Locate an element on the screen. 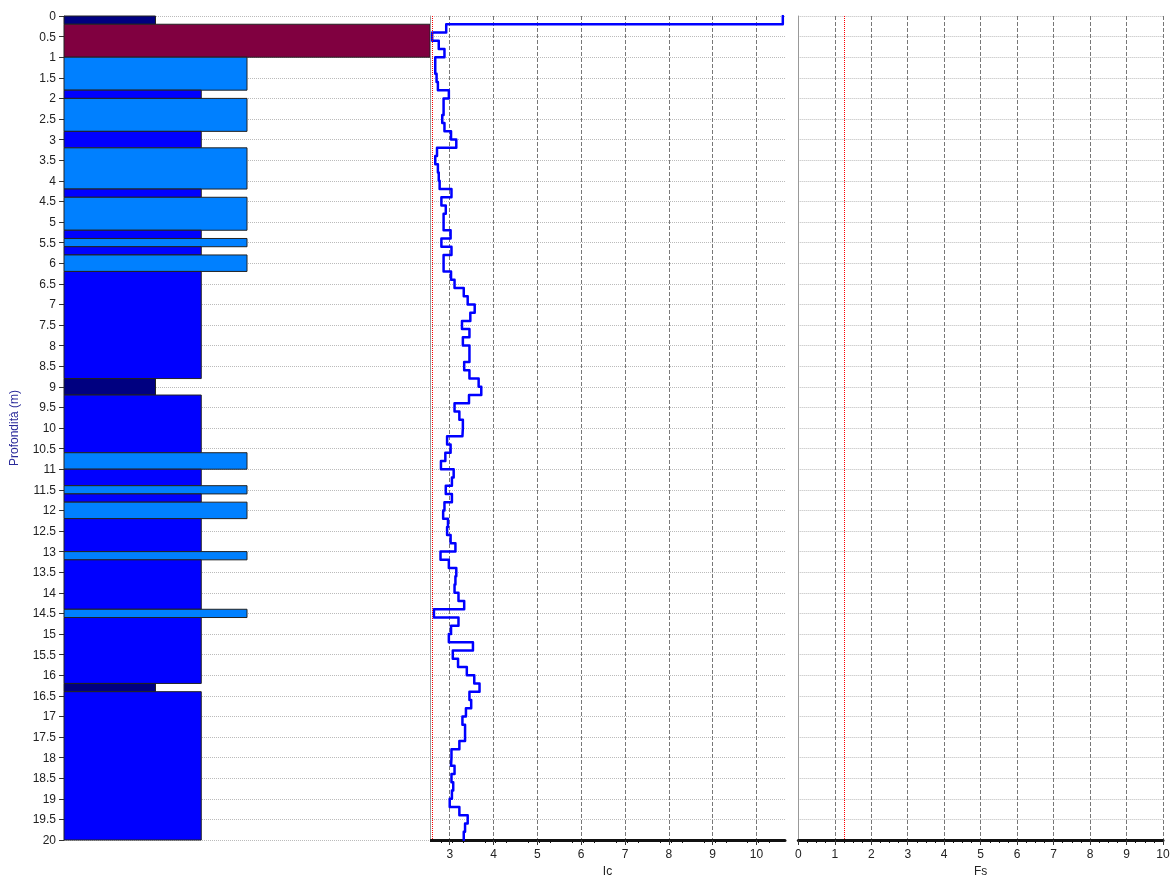 This screenshot has height=884, width=1175. y-tick-label: 6.5 is located at coordinates (48, 283).